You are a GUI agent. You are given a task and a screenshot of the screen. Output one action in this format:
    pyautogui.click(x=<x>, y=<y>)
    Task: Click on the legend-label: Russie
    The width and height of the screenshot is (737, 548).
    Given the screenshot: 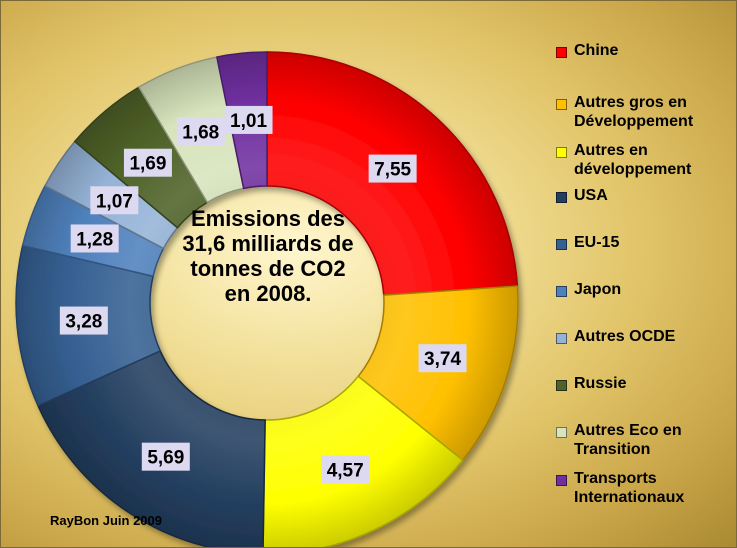 What is the action you would take?
    pyautogui.click(x=600, y=383)
    